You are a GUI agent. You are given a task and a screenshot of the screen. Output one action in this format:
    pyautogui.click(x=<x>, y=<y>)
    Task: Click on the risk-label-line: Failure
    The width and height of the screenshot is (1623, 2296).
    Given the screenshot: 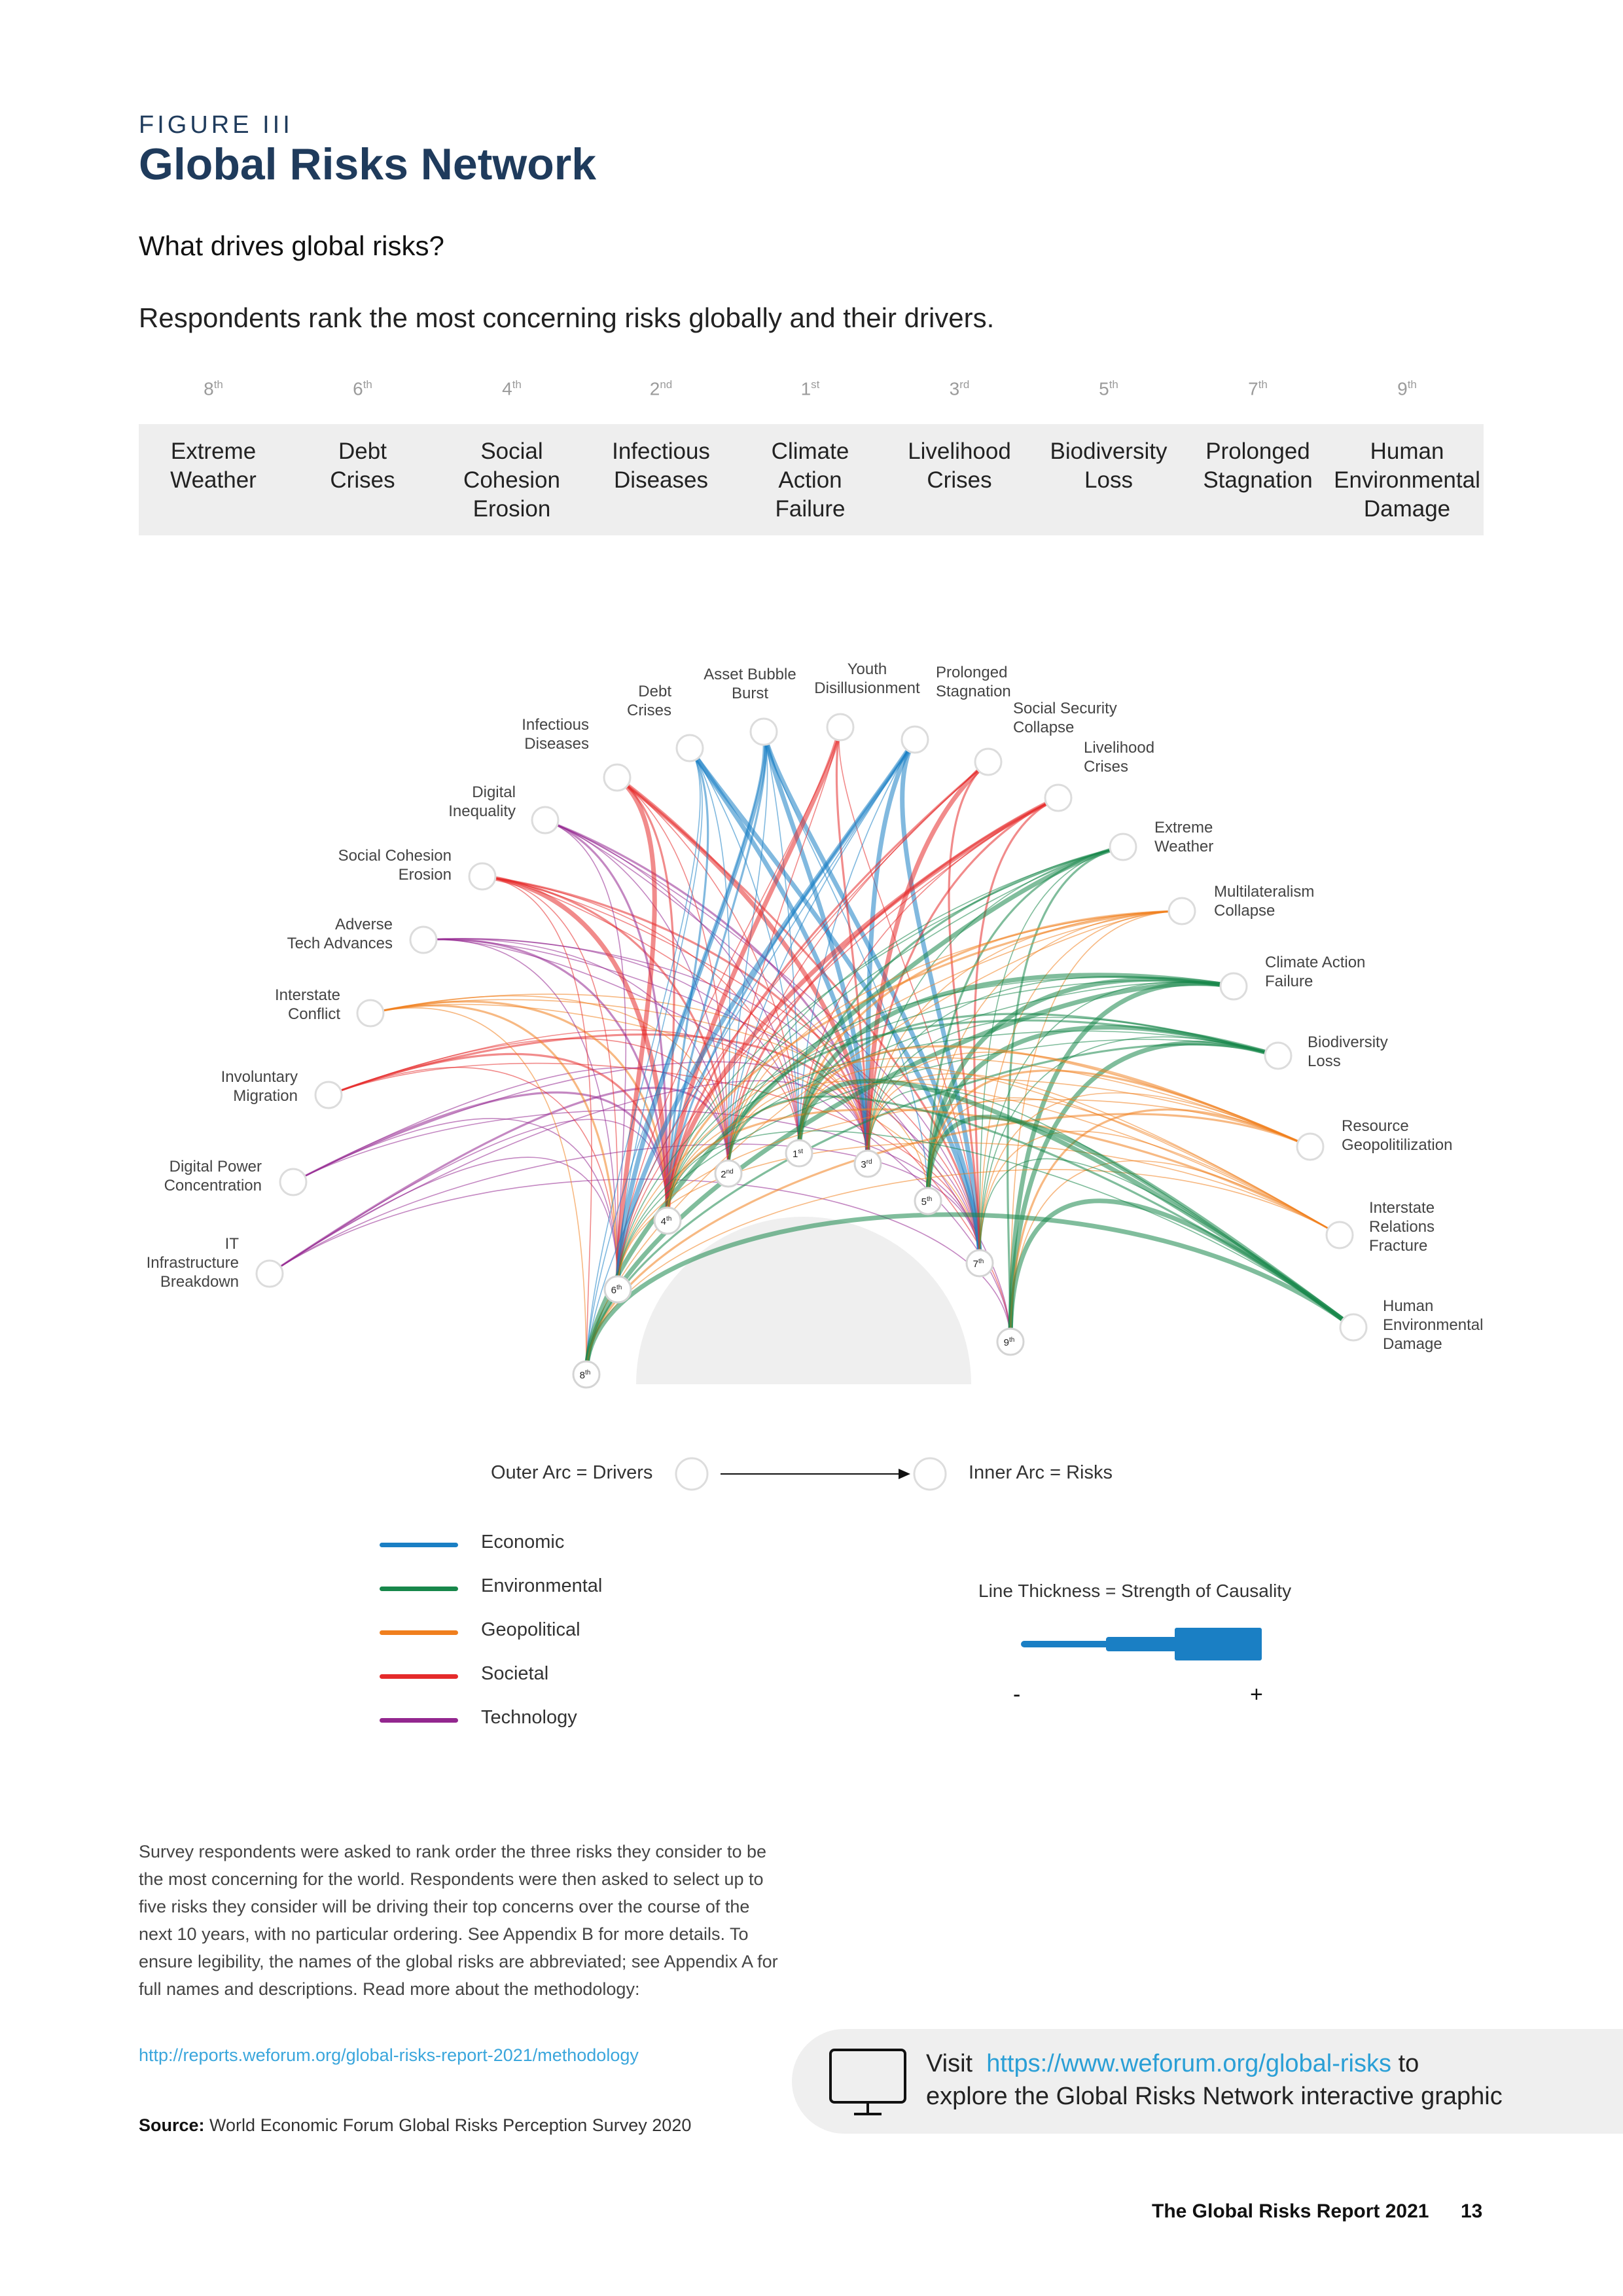 What is the action you would take?
    pyautogui.click(x=810, y=509)
    